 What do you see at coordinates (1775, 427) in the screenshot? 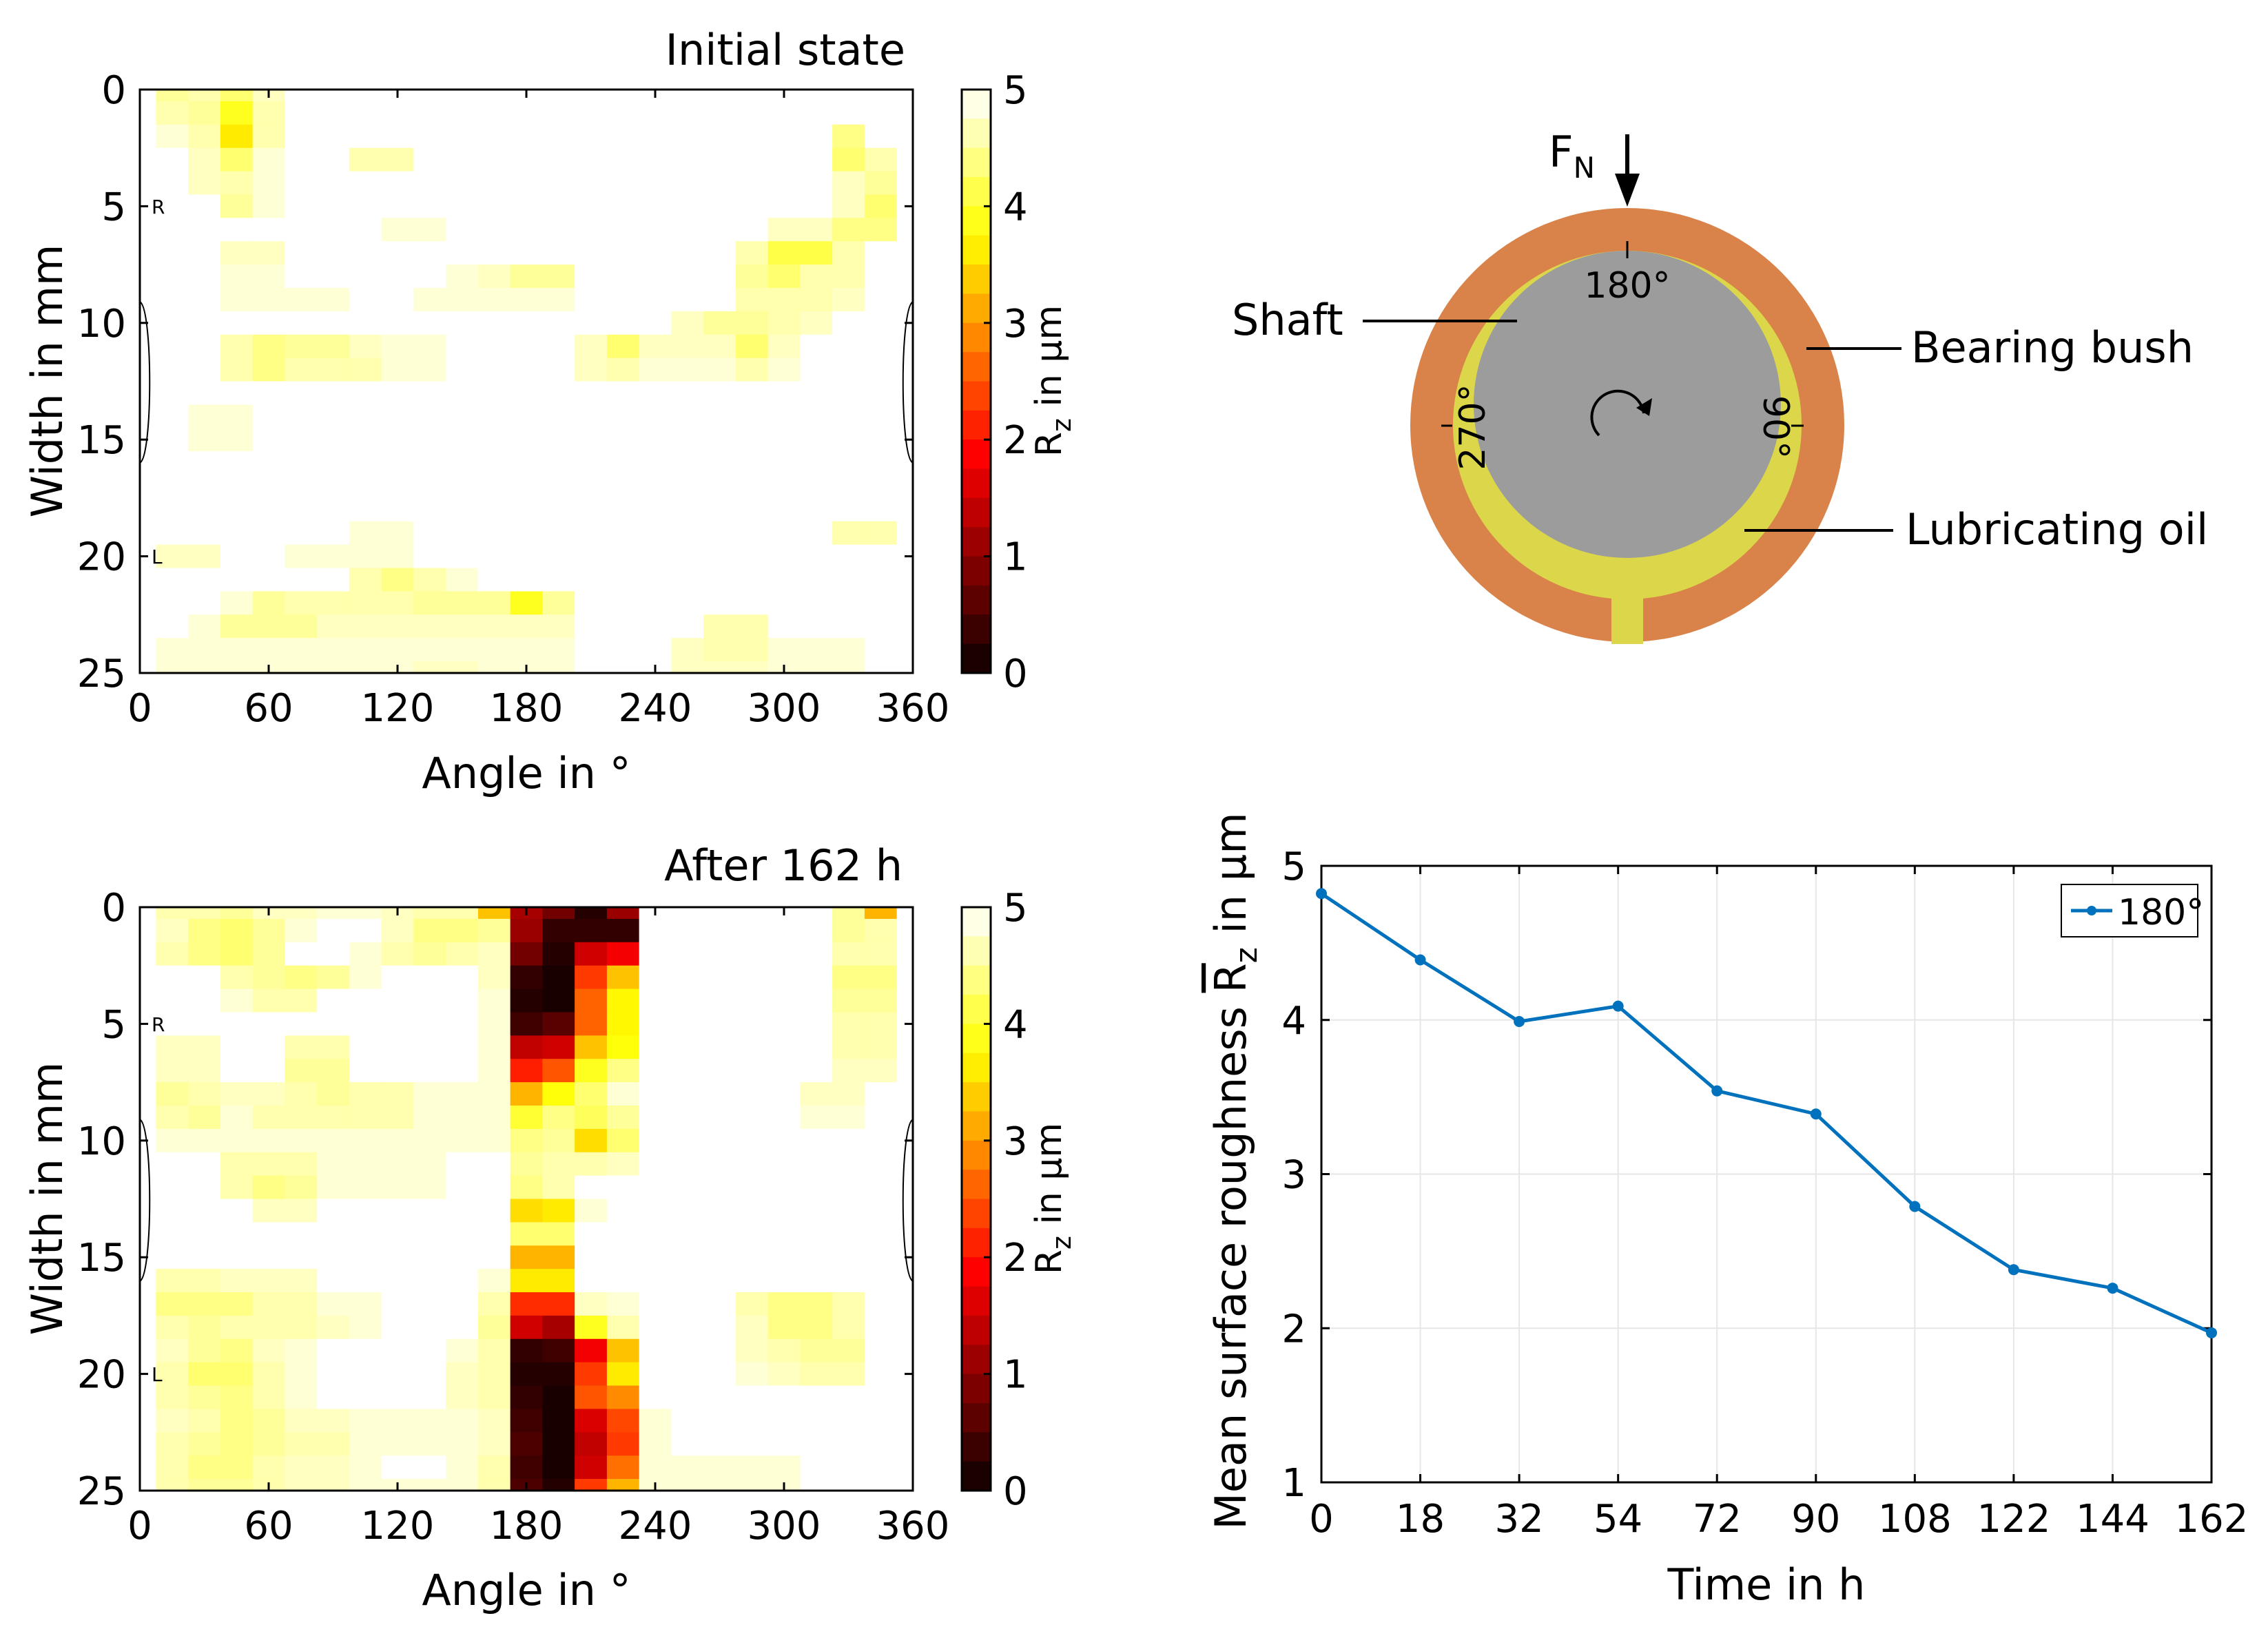
I see `angle-label-90: 90°` at bounding box center [1775, 427].